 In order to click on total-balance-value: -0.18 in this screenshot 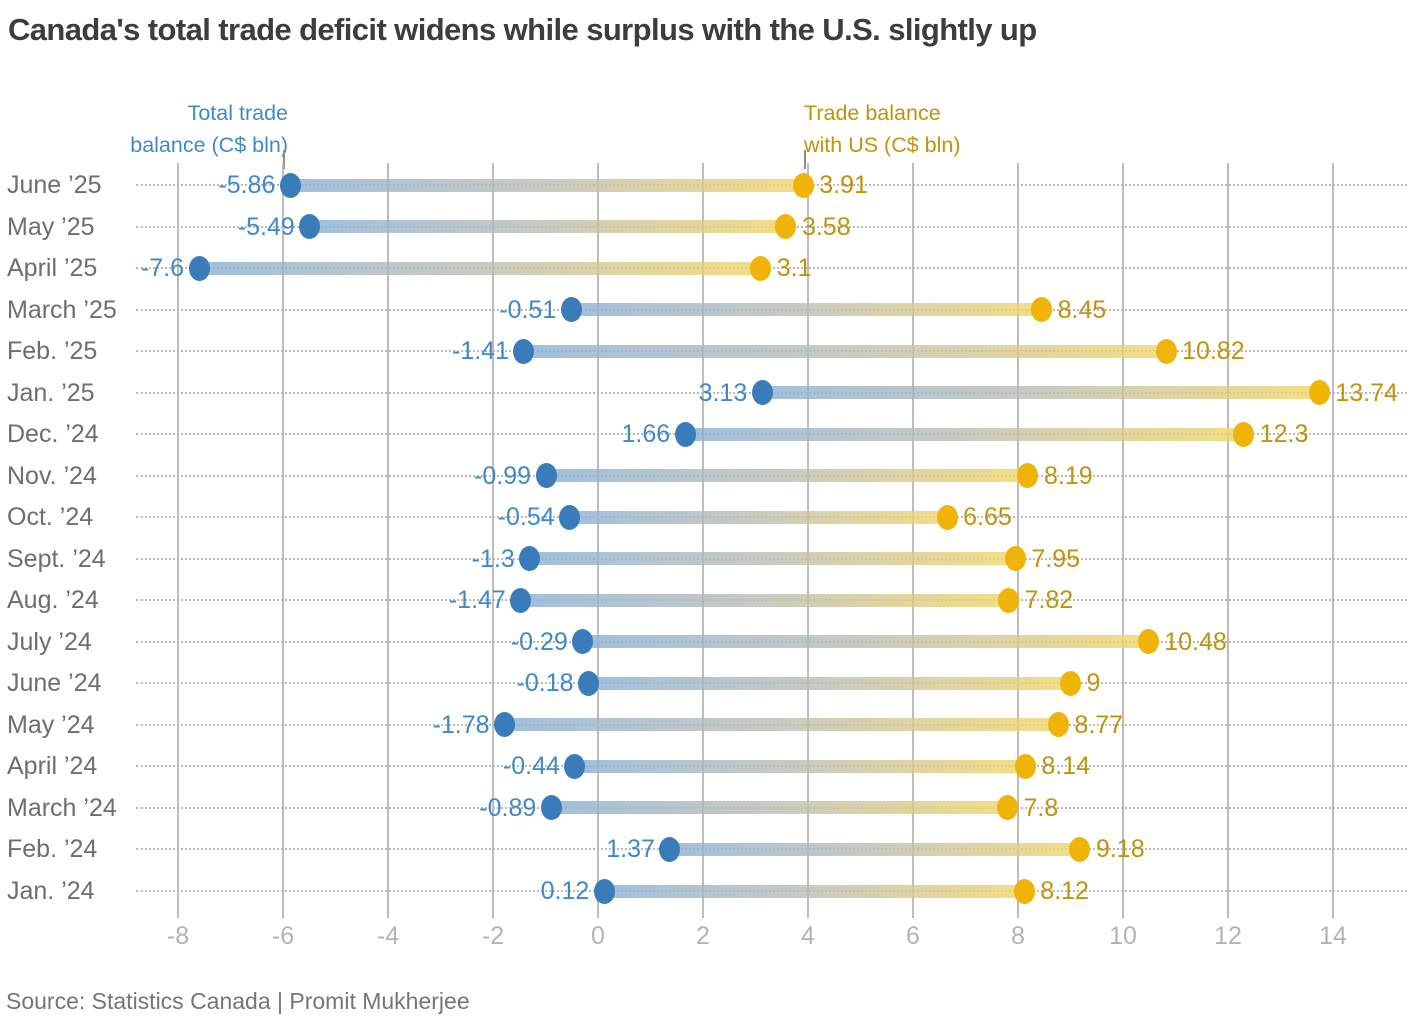, I will do `click(545, 683)`.